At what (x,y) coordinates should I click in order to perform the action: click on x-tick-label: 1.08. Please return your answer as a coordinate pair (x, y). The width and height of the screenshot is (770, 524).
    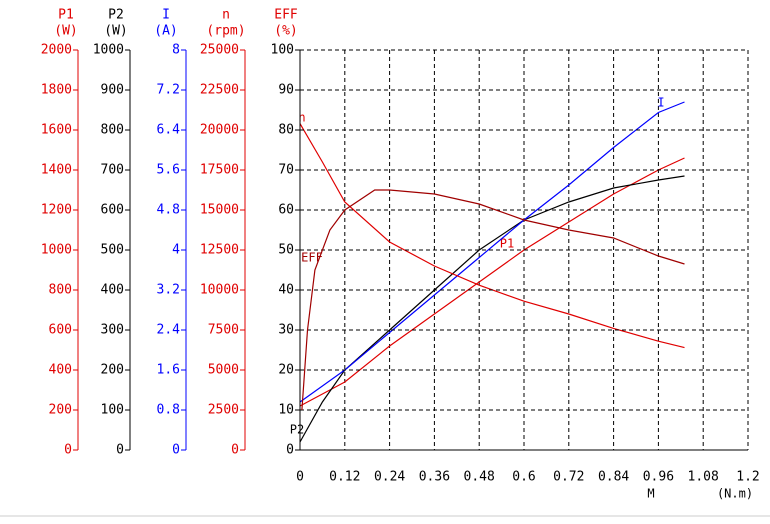
    Looking at the image, I should click on (703, 477).